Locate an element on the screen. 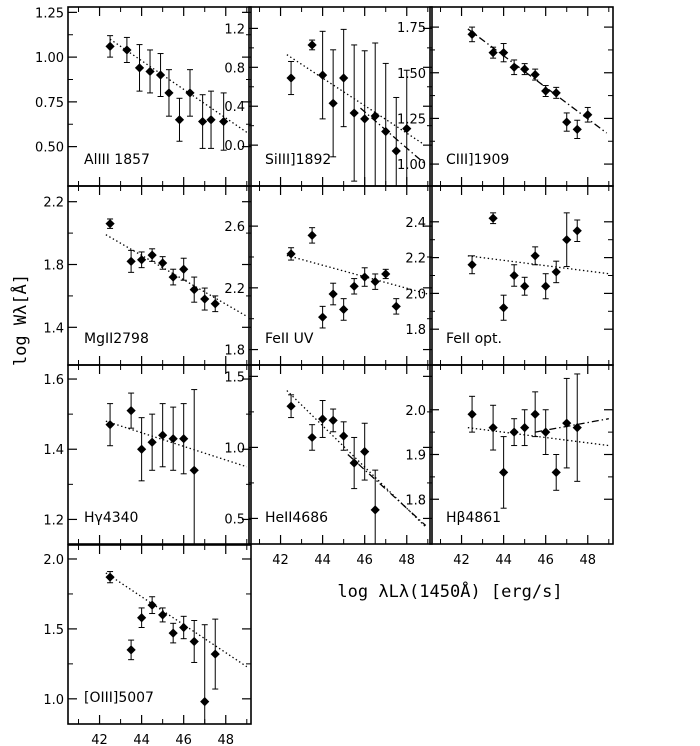 This screenshot has width=700, height=746. y-tick-label: 0.75 is located at coordinates (49, 103).